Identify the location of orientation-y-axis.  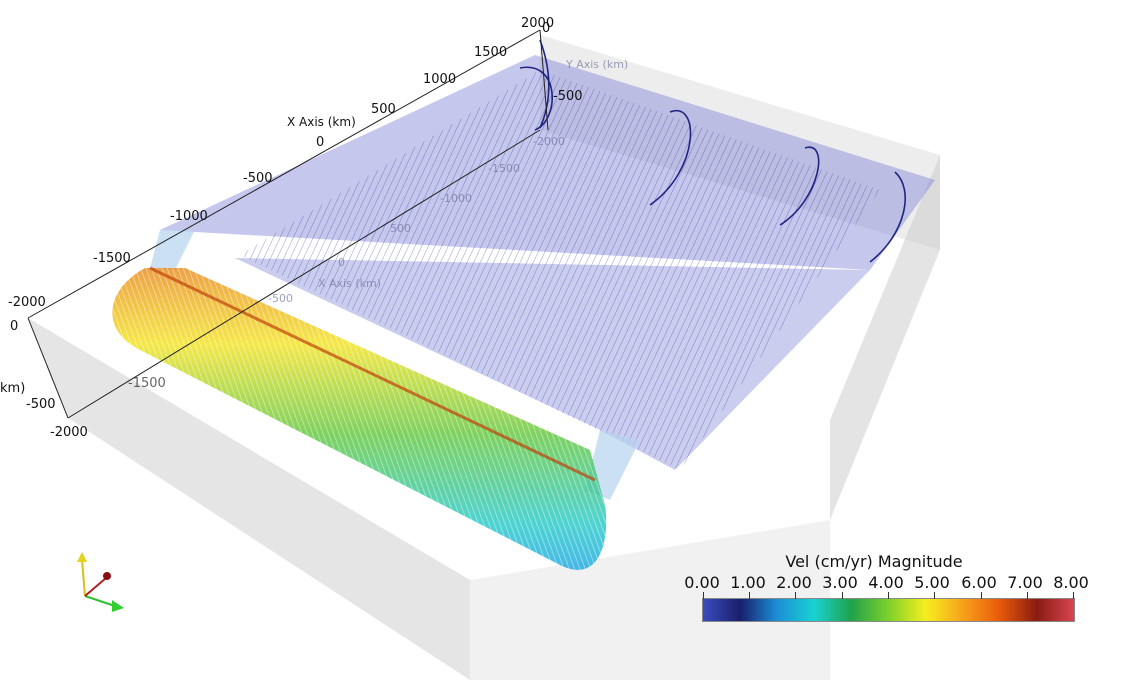
(83, 578).